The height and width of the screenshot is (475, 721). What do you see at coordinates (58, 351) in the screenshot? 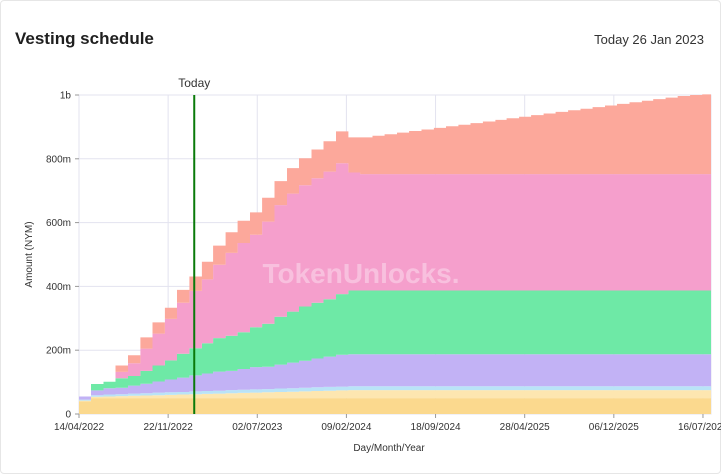
I see `y-tick-label: 200m` at bounding box center [58, 351].